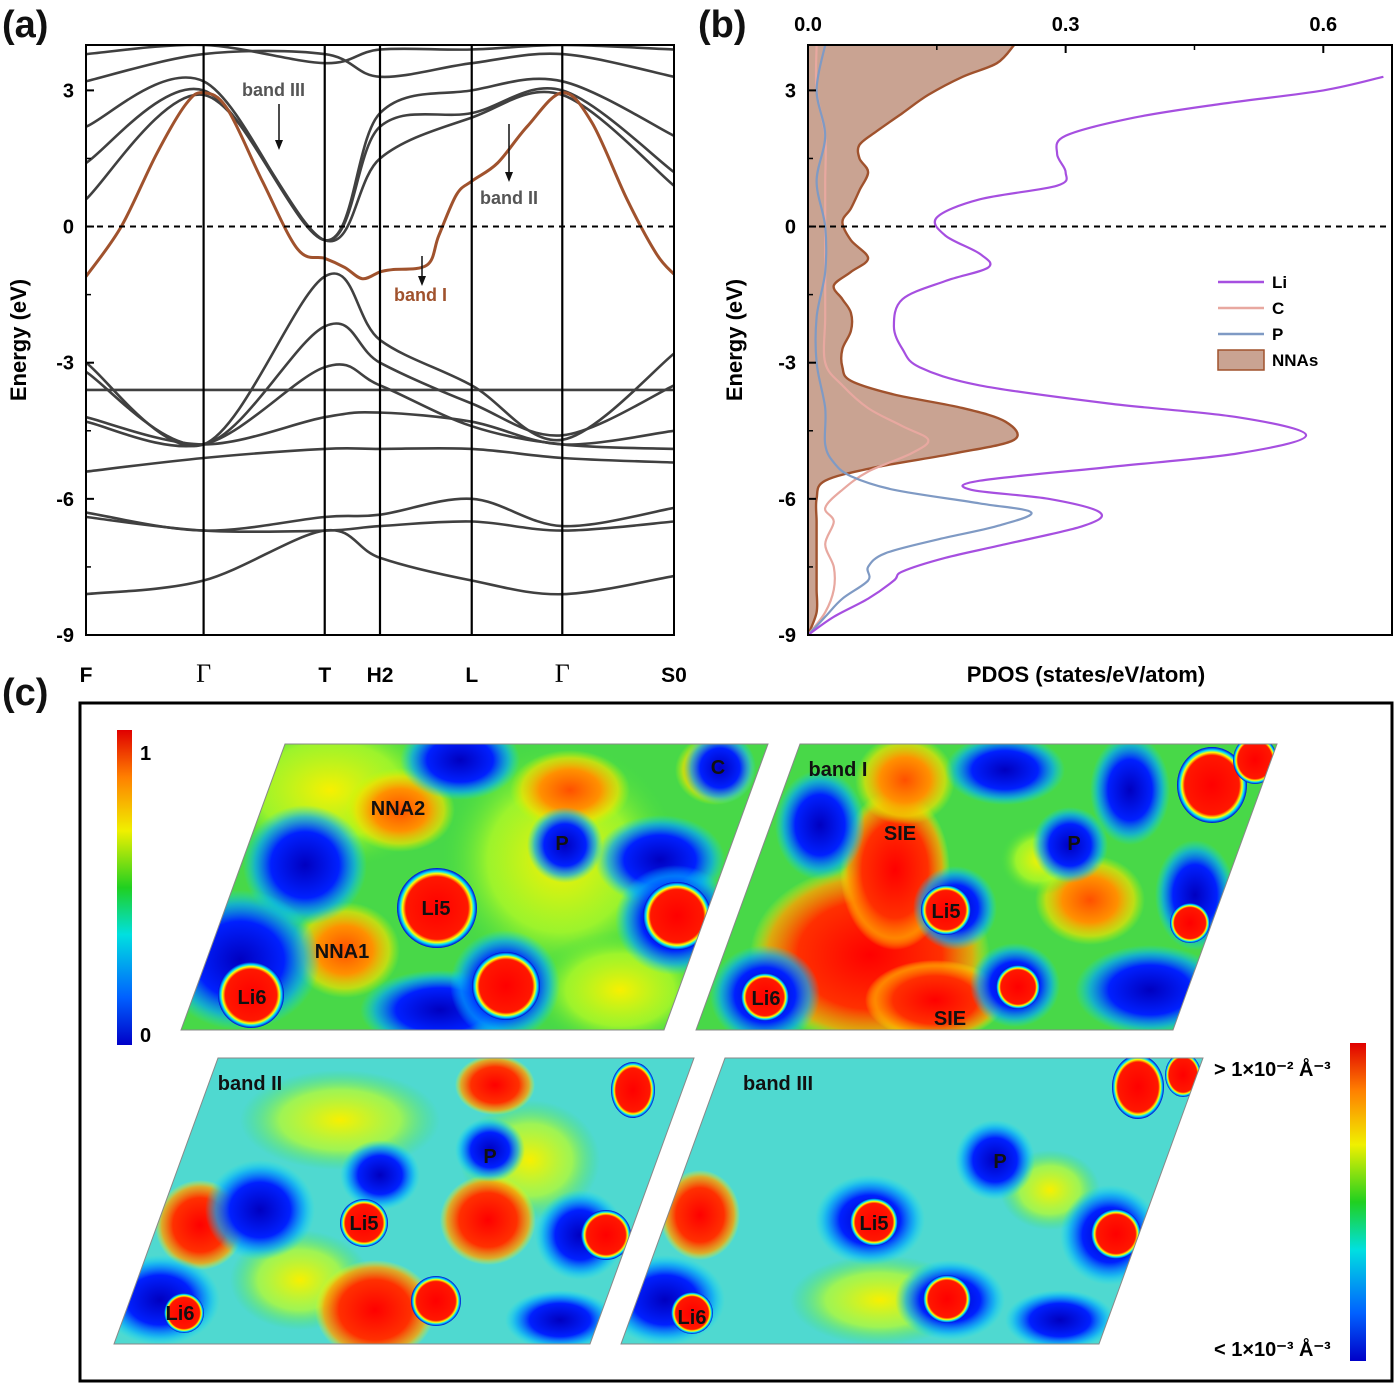  I want to click on kpoint-label: T, so click(324, 675).